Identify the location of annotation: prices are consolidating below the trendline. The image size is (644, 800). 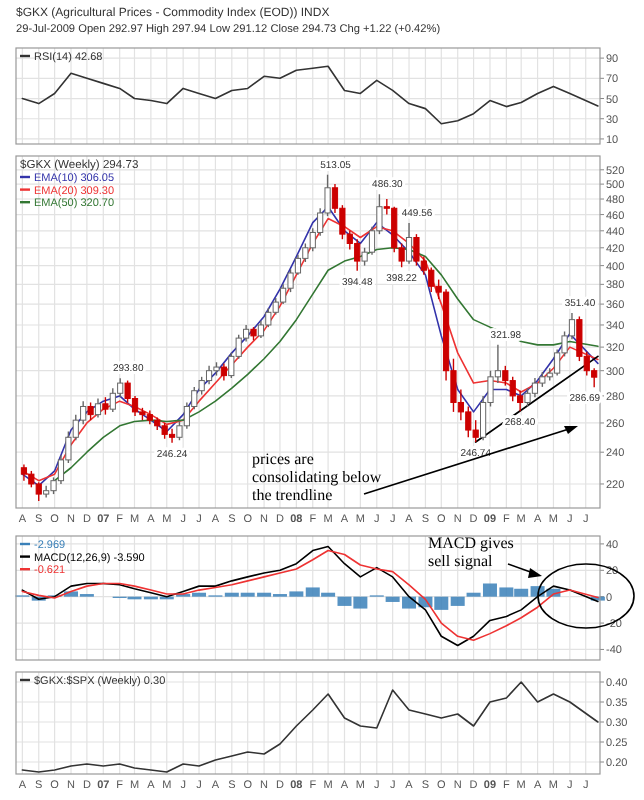
(317, 477).